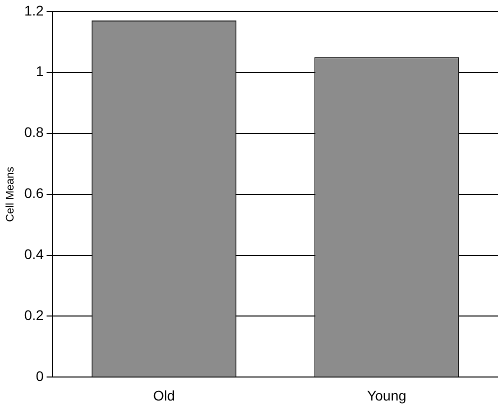  What do you see at coordinates (34, 254) in the screenshot?
I see `y-tick-label: 0.4` at bounding box center [34, 254].